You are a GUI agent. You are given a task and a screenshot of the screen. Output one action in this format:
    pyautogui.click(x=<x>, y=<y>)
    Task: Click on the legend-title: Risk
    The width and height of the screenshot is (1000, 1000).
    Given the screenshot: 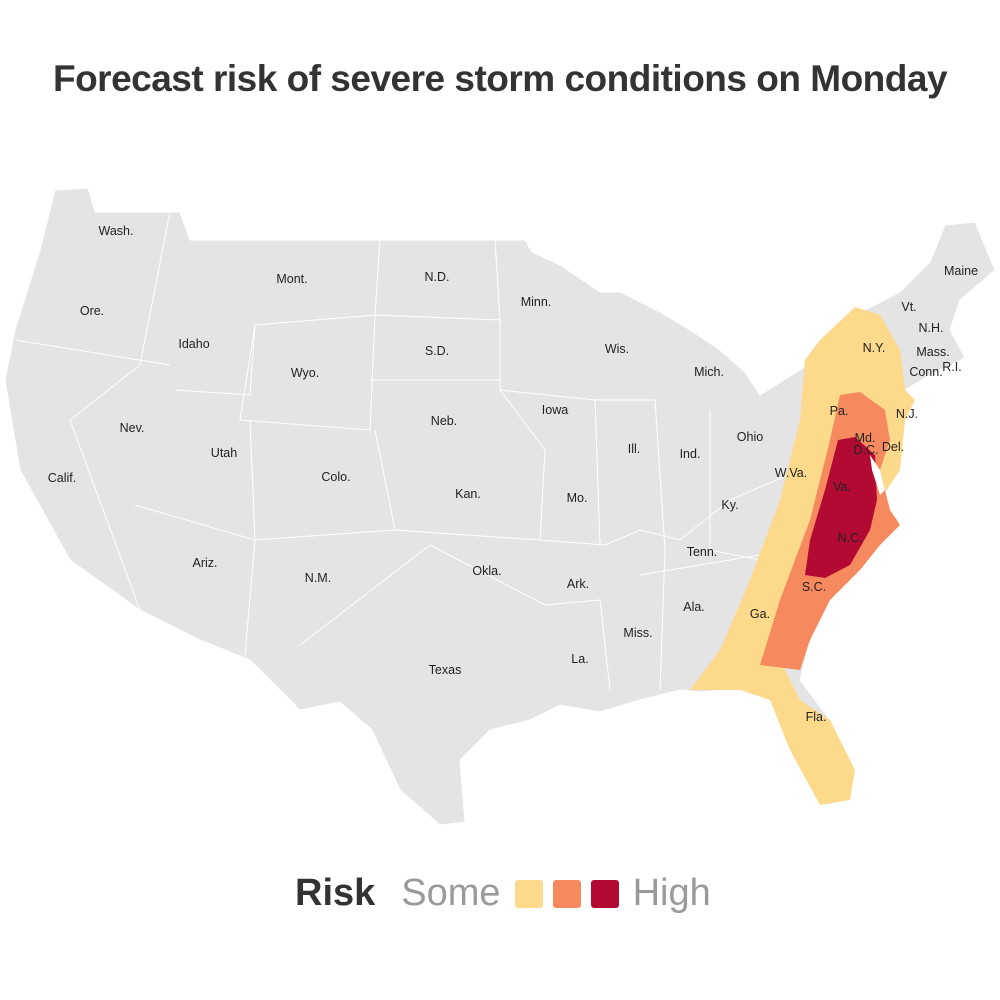 What is the action you would take?
    pyautogui.click(x=335, y=893)
    